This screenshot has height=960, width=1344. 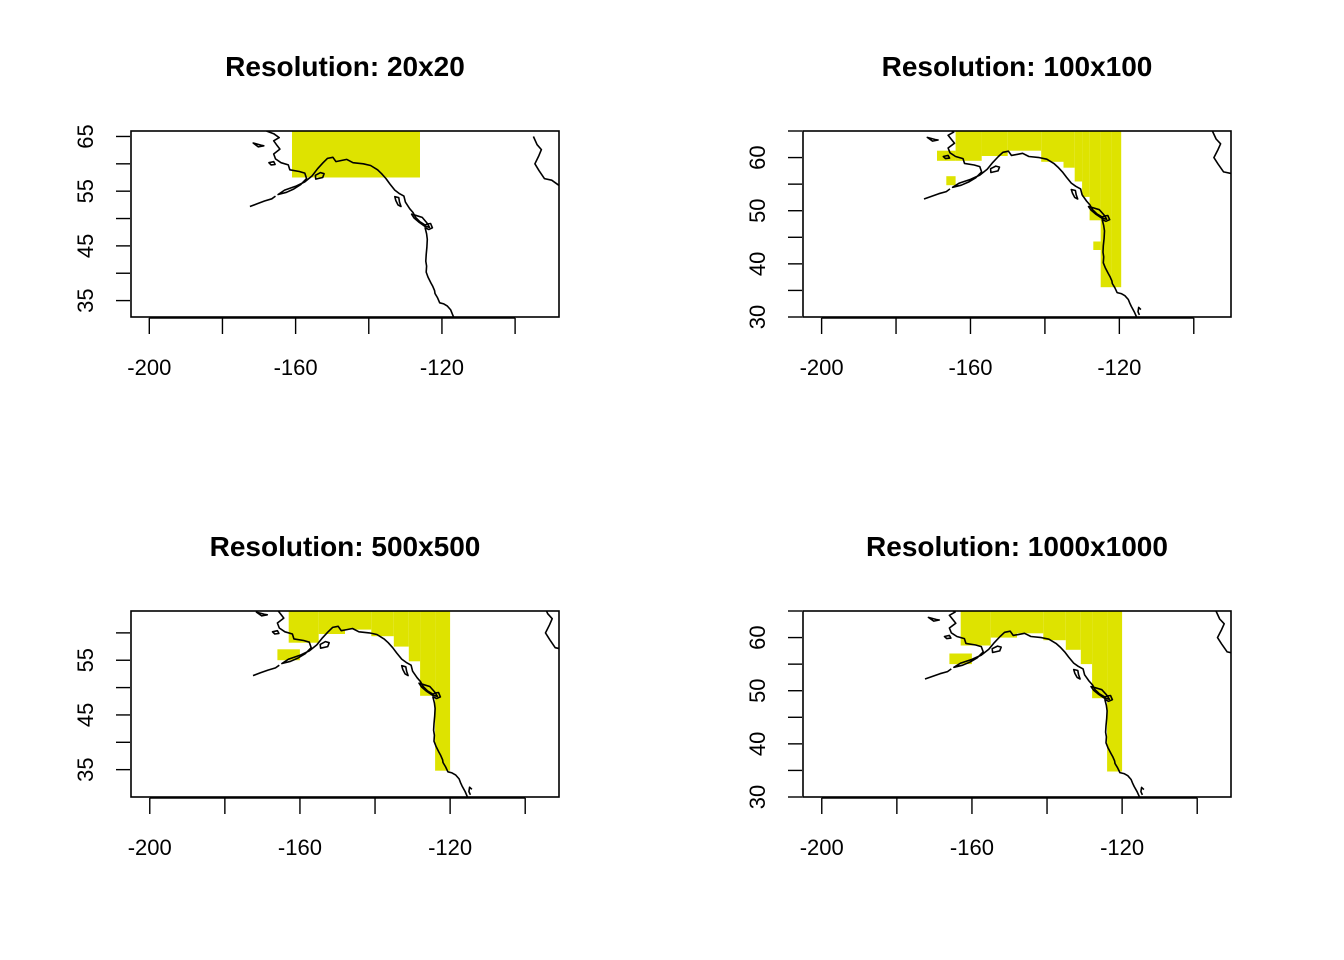 I want to click on panel-title: Resolution: 100x100, so click(x=1017, y=66).